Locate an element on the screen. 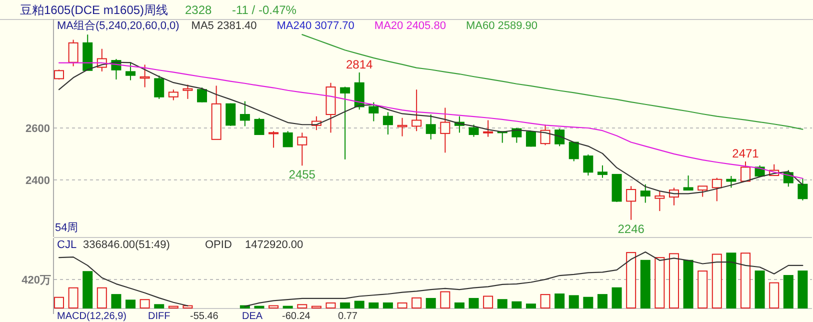 The height and width of the screenshot is (322, 813). annotation: 2246 is located at coordinates (631, 229).